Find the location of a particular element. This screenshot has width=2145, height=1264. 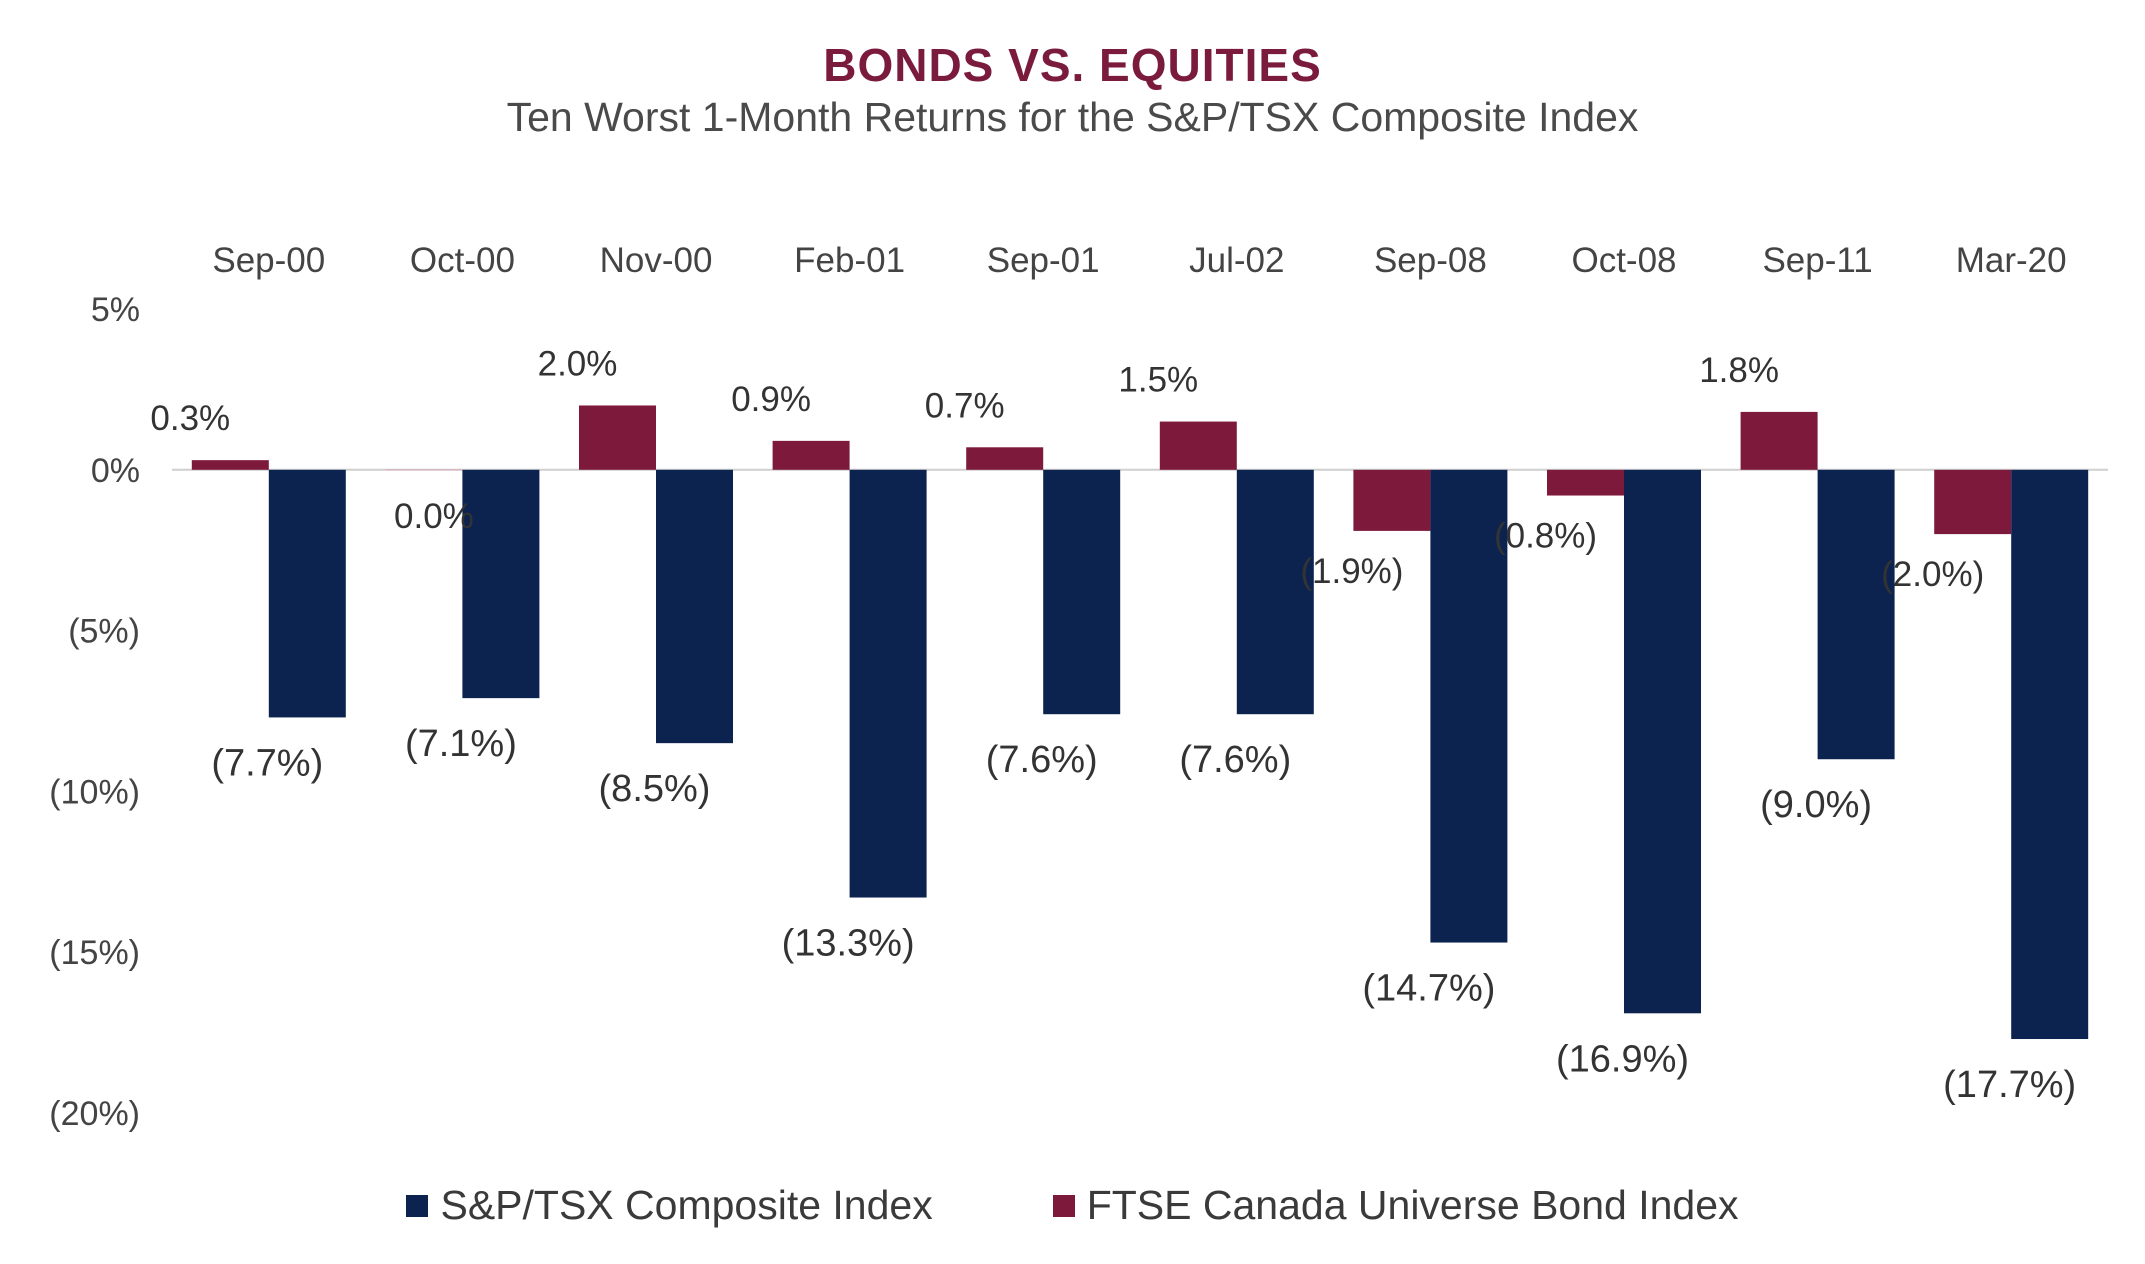

x-tick-label: Sep-08 is located at coordinates (1430, 260).